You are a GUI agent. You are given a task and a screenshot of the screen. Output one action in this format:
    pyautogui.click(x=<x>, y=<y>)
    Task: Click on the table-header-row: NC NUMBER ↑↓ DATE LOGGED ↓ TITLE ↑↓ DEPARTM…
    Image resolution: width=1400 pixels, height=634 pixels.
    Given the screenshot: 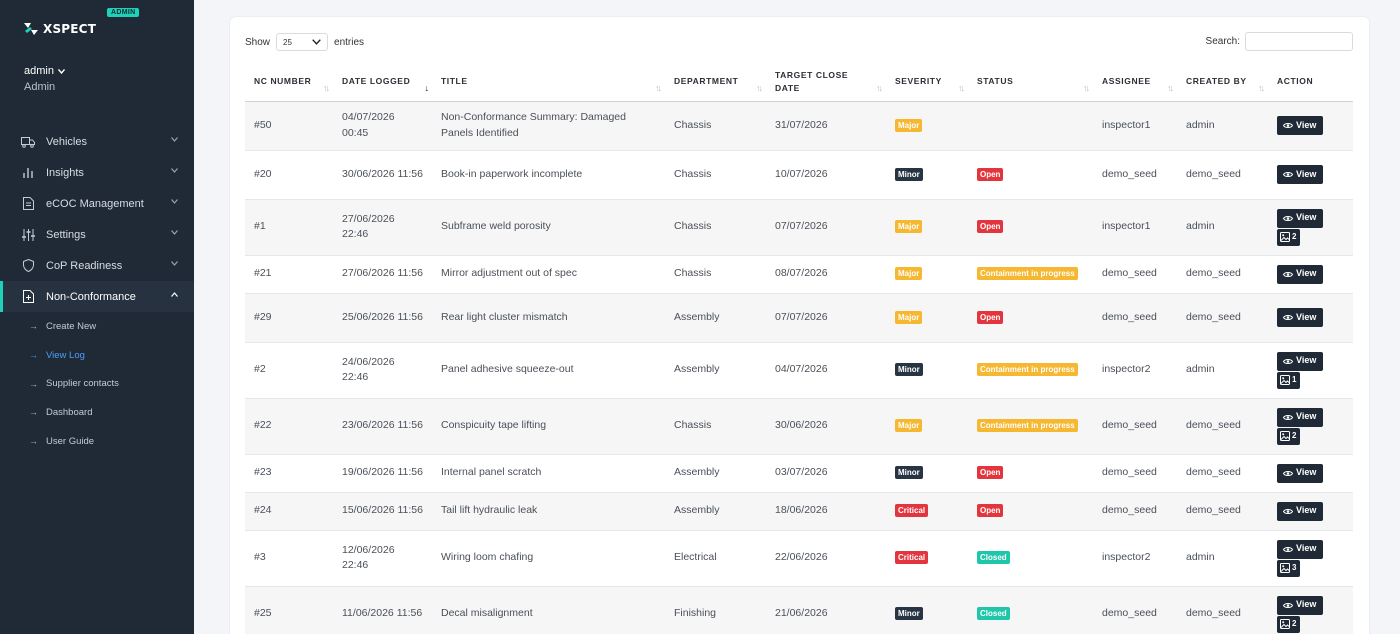 What is the action you would take?
    pyautogui.click(x=799, y=82)
    